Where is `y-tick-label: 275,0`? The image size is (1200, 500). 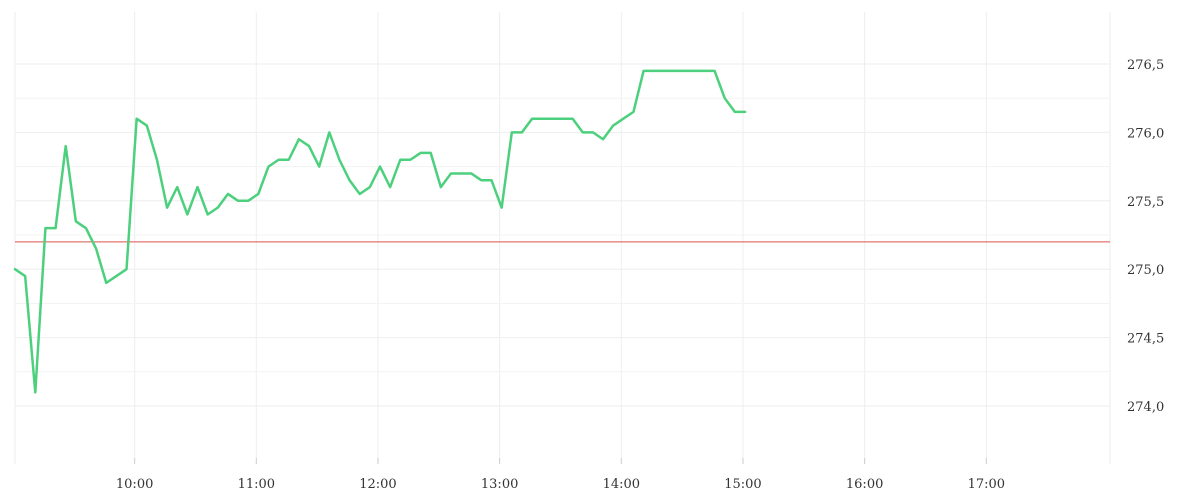 y-tick-label: 275,0 is located at coordinates (1145, 270).